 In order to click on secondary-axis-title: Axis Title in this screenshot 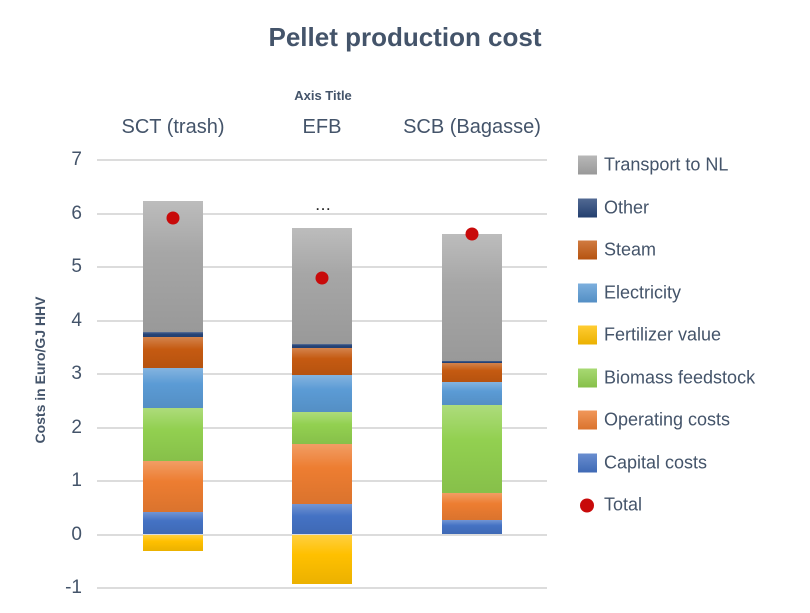, I will do `click(323, 95)`.